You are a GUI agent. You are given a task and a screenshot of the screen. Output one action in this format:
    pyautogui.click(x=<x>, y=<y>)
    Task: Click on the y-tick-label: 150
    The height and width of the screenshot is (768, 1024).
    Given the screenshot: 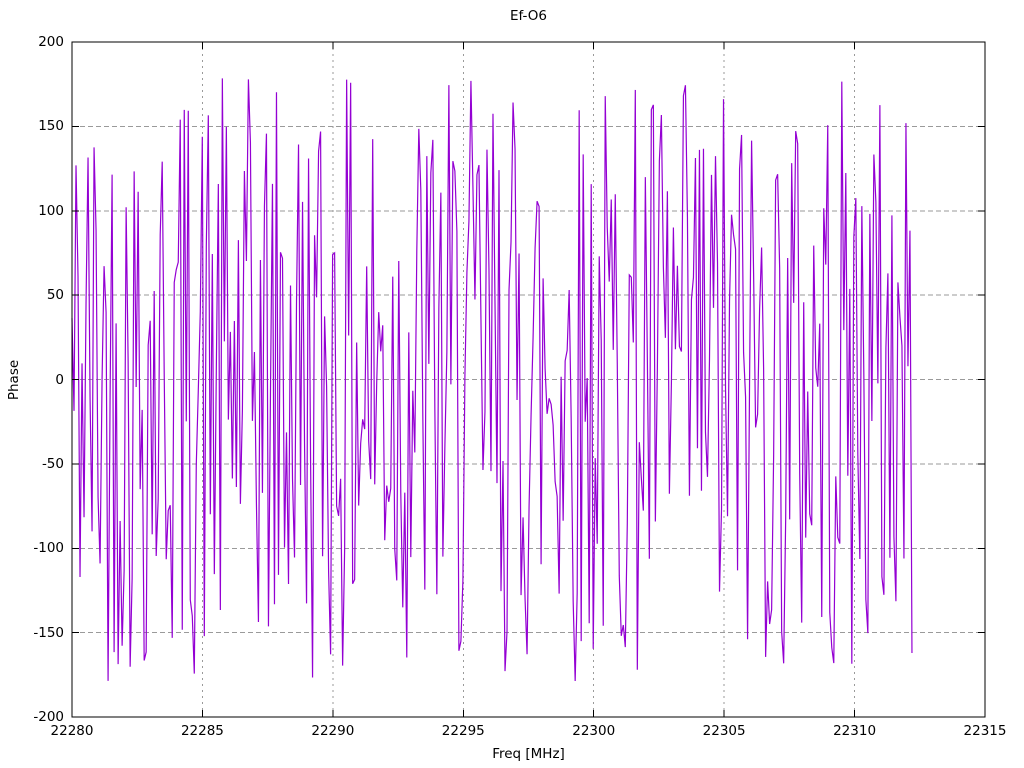 What is the action you would take?
    pyautogui.click(x=51, y=126)
    